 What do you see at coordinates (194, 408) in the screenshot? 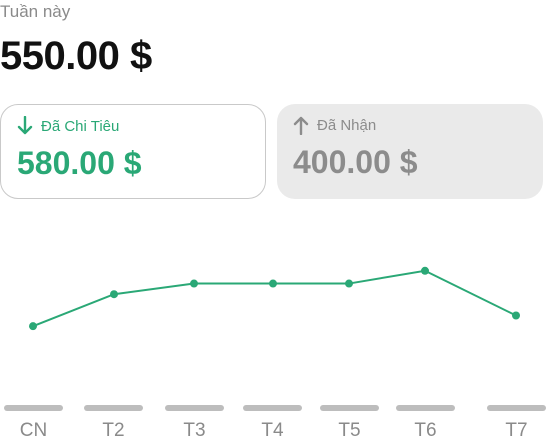
I see `day-bar-t3` at bounding box center [194, 408].